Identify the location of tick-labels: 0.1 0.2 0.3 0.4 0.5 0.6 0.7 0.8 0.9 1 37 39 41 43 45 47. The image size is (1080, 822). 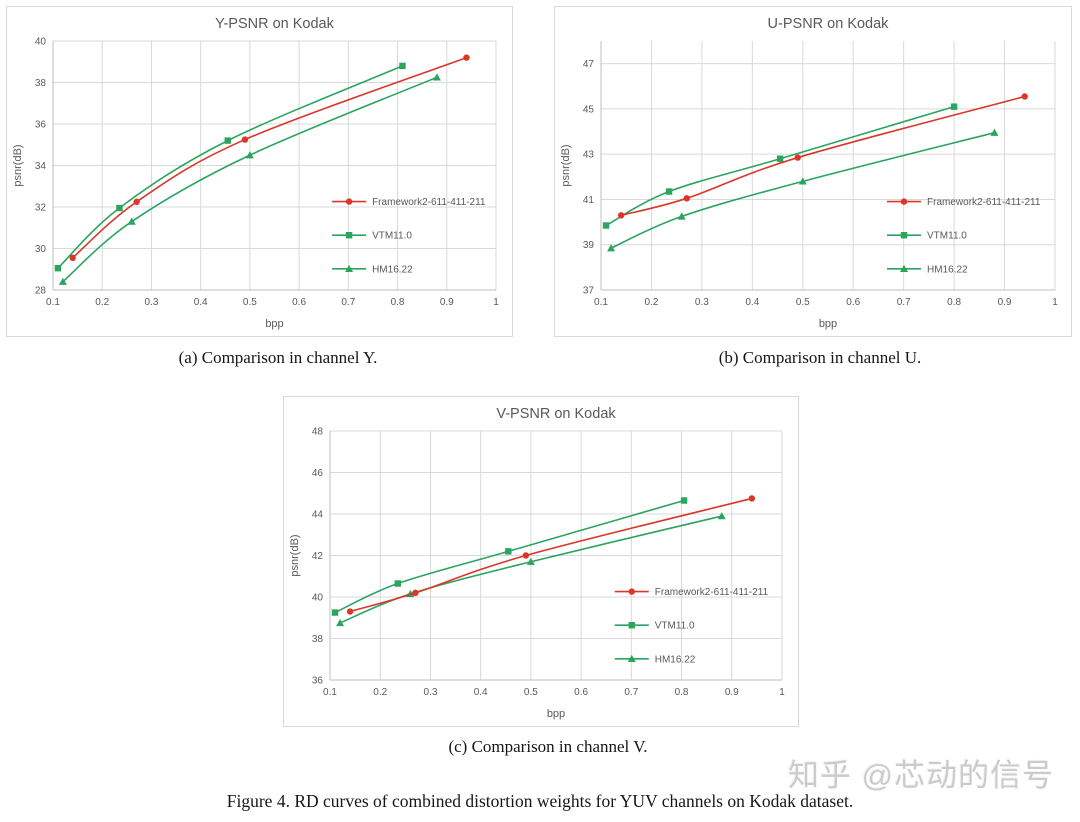
(820, 183).